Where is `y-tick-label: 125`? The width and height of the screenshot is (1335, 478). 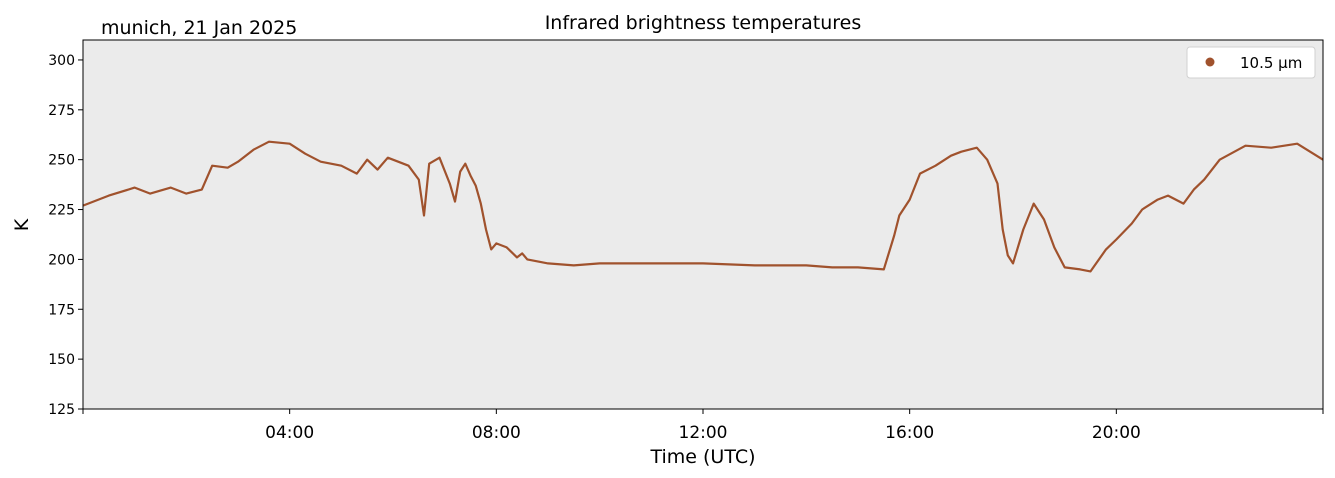
y-tick-label: 125 is located at coordinates (61, 410).